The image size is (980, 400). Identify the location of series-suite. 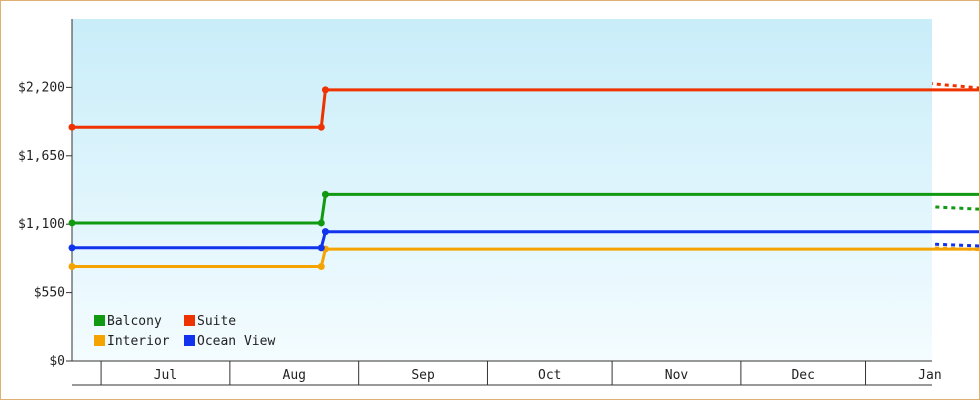
(523, 106).